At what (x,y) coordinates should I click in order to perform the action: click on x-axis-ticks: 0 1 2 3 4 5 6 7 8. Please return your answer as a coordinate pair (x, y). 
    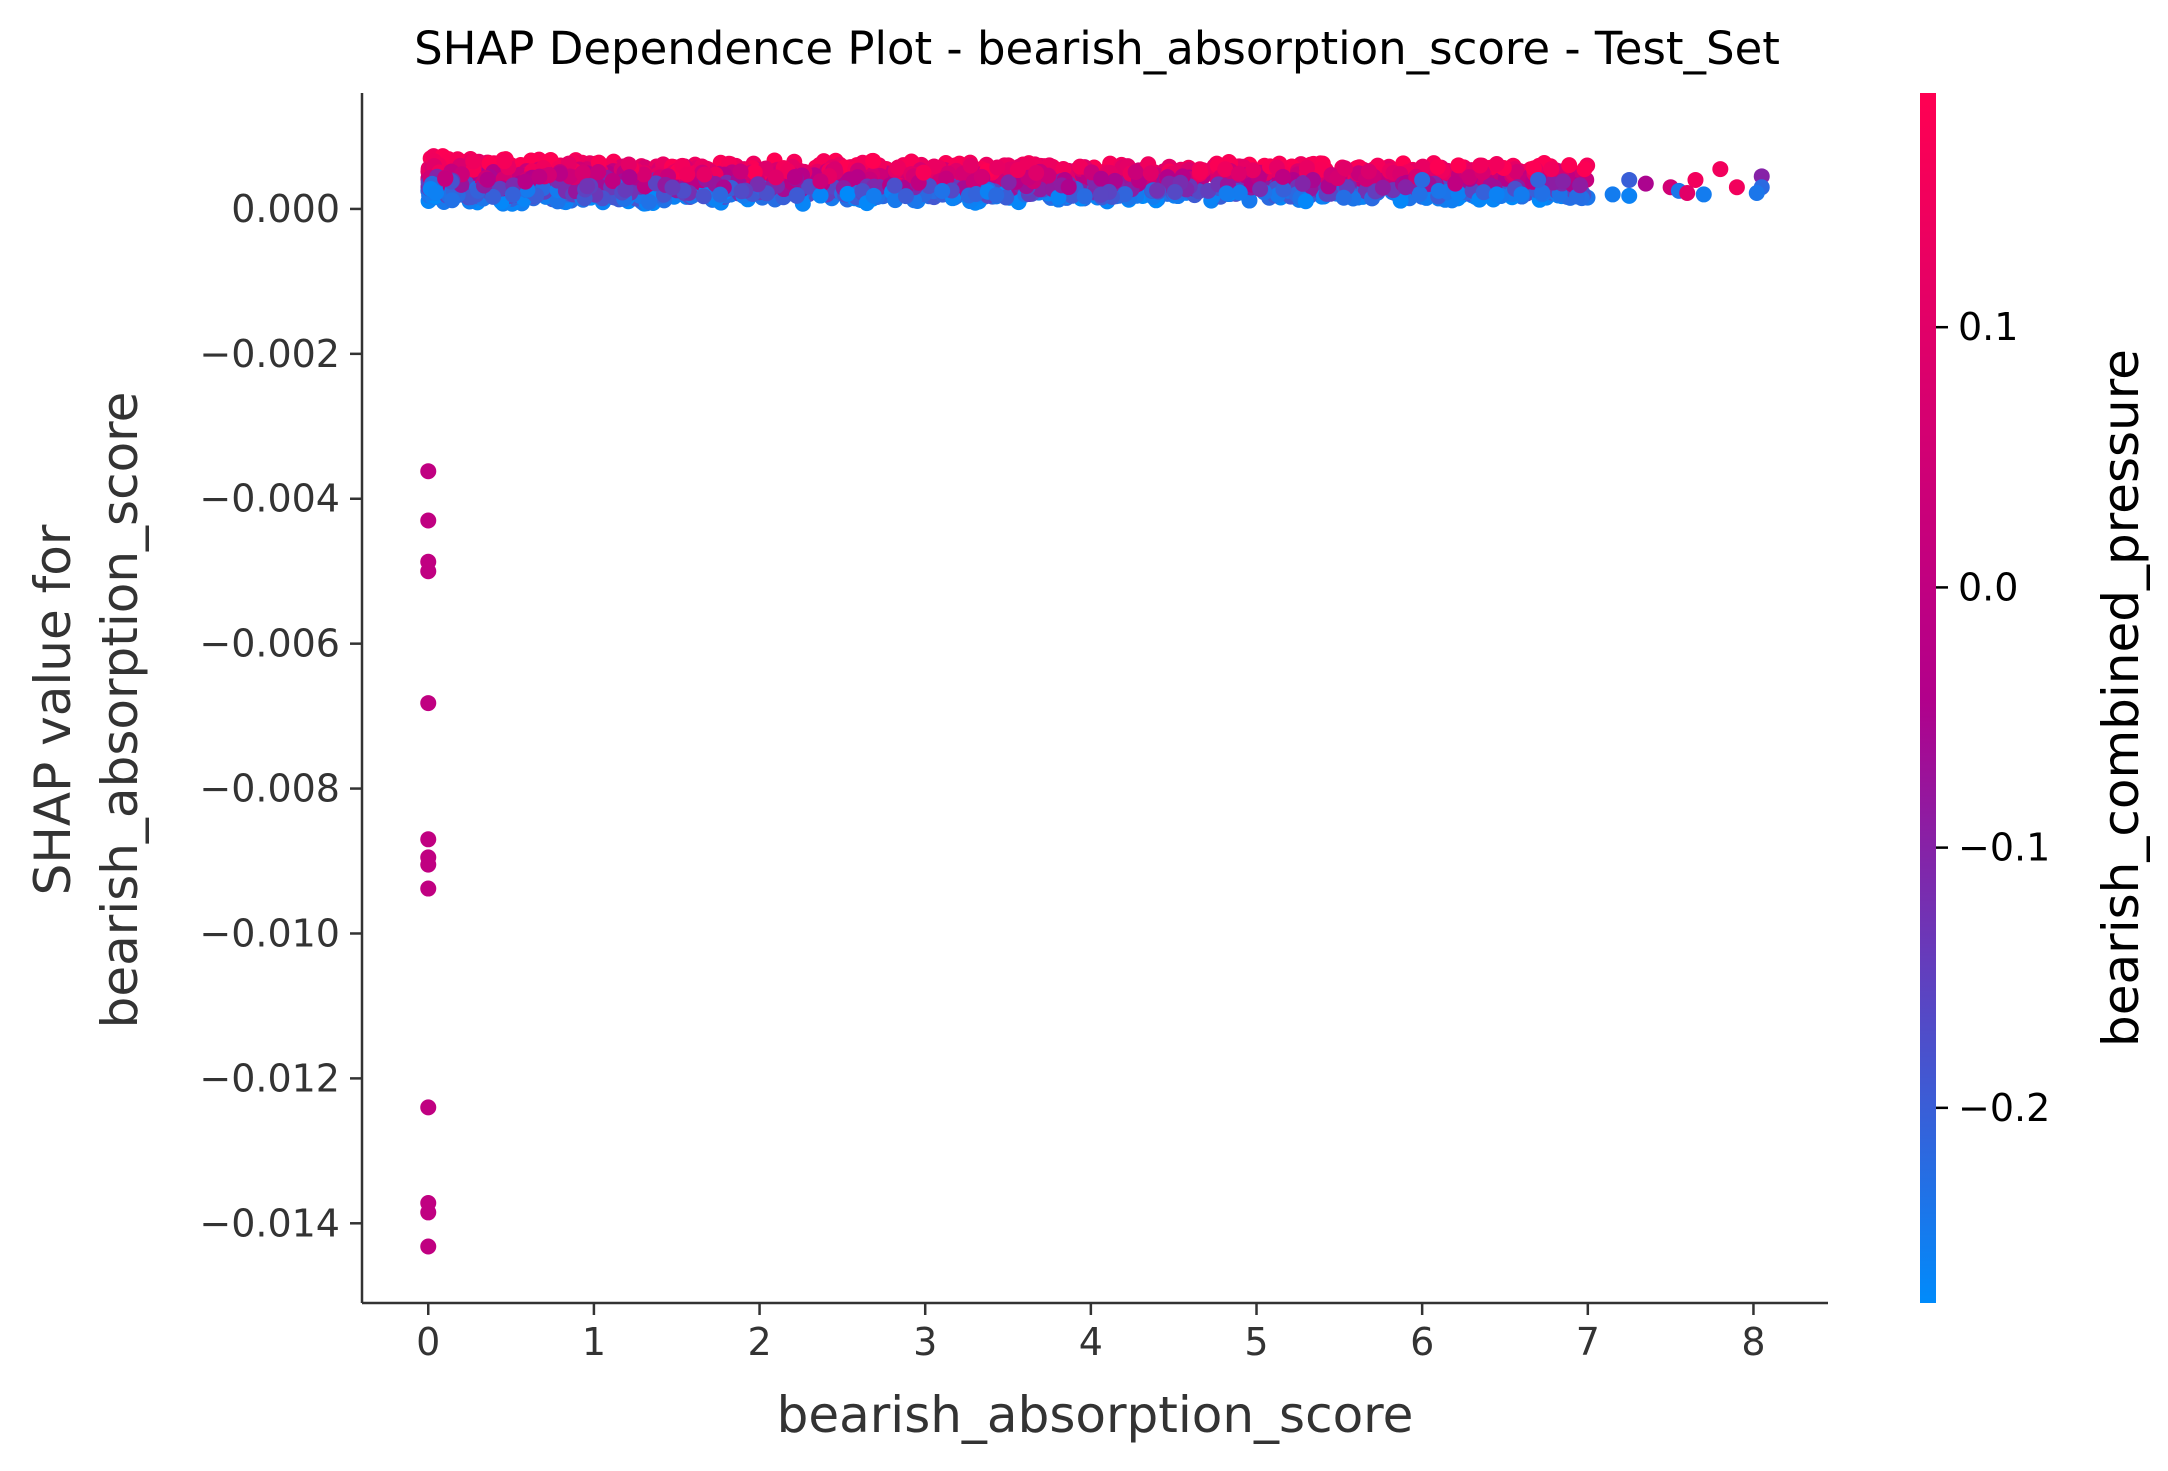
    Looking at the image, I should click on (1091, 1333).